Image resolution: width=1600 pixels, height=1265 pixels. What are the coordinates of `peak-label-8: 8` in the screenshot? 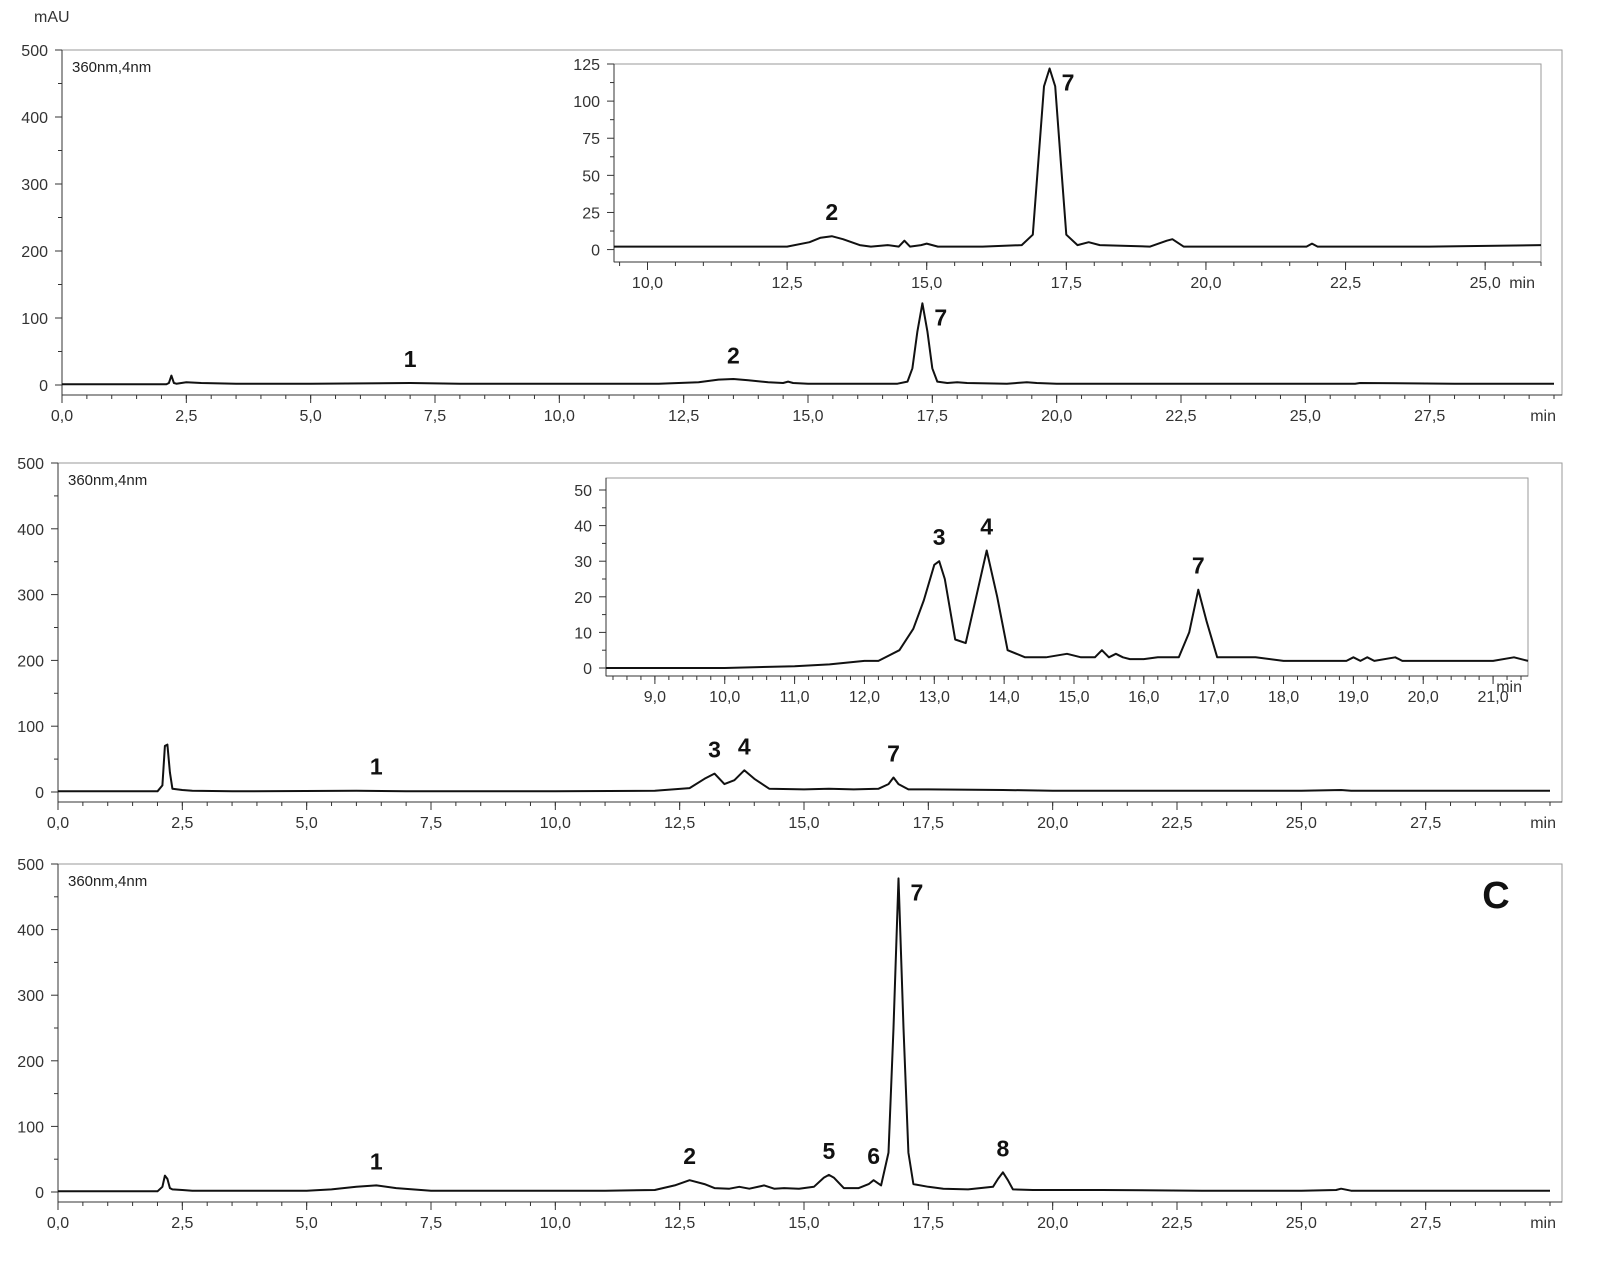 It's located at (1003, 1148).